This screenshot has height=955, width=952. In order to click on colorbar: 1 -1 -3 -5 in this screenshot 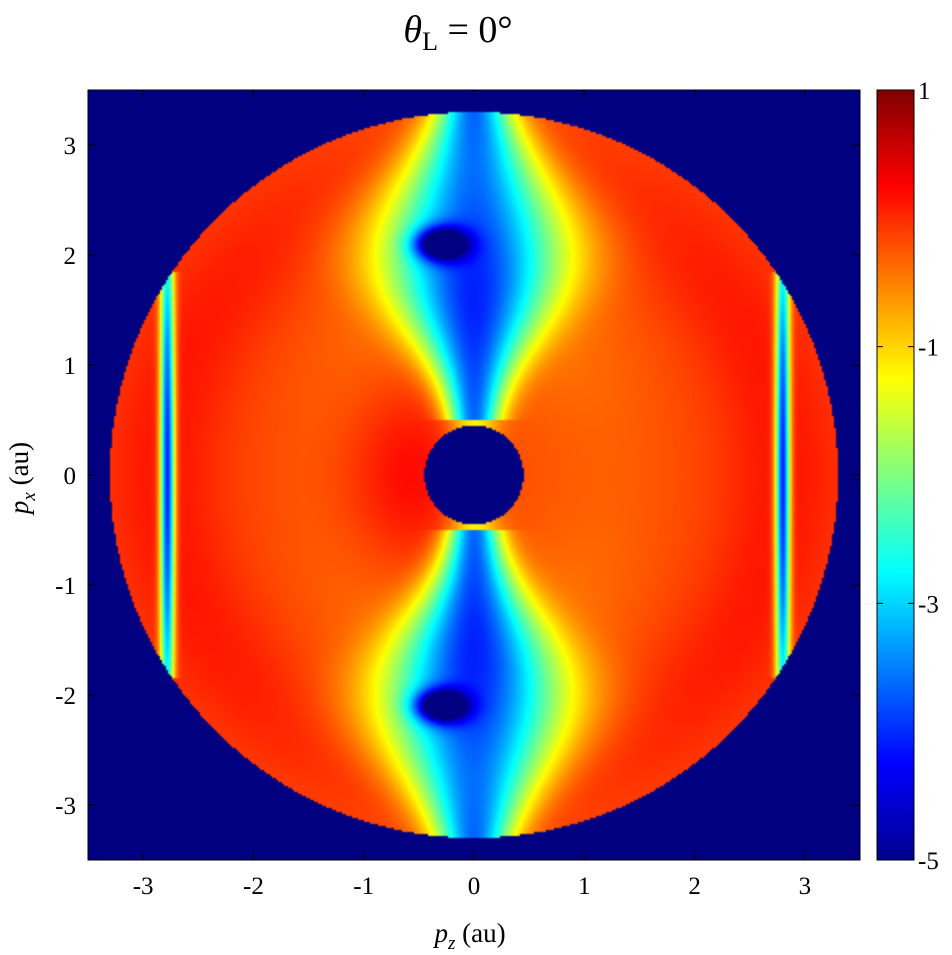, I will do `click(907, 476)`.